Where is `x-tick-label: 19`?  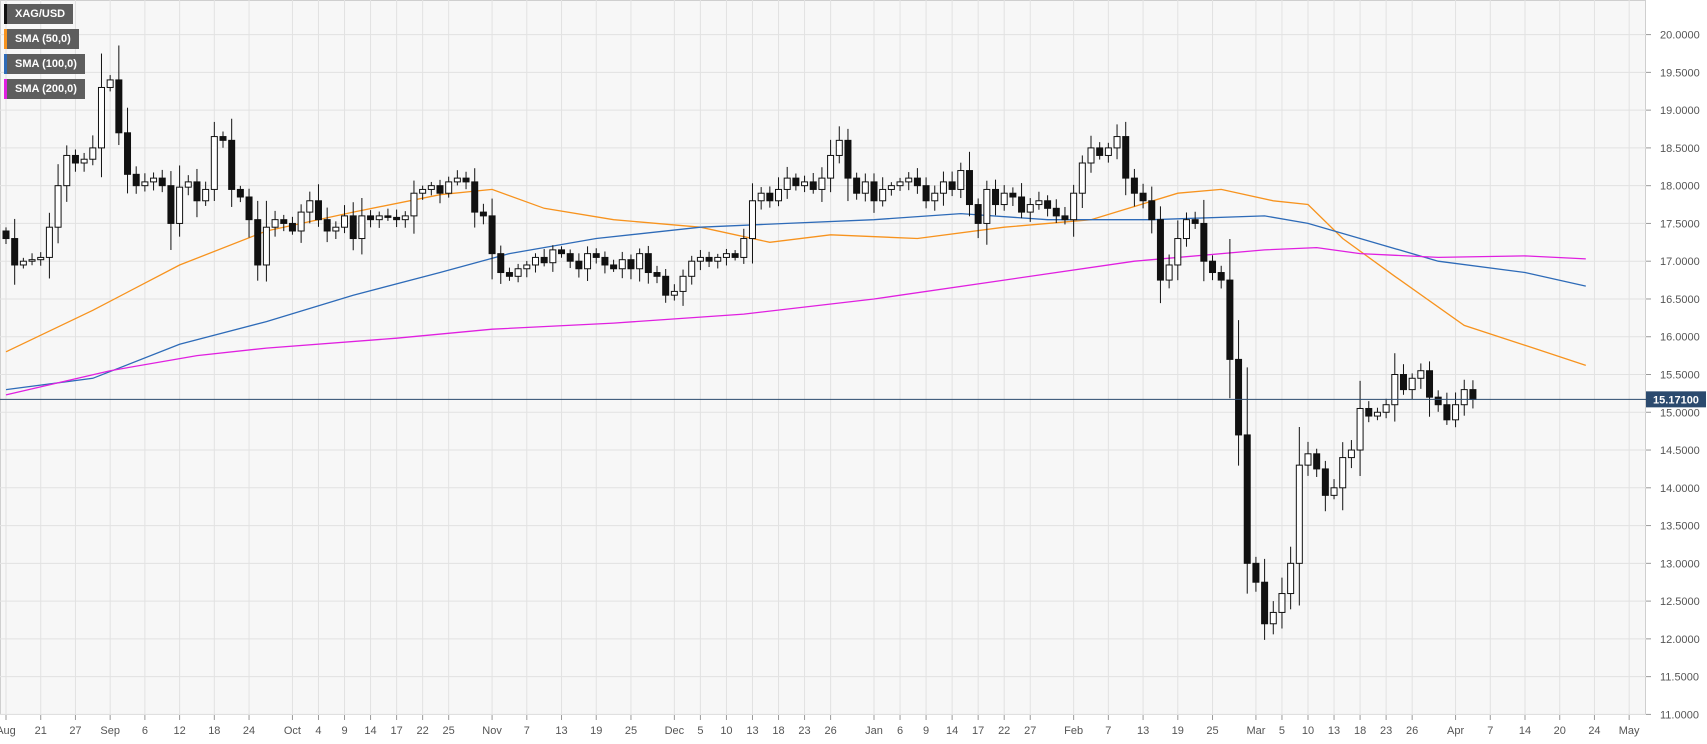 x-tick-label: 19 is located at coordinates (596, 731).